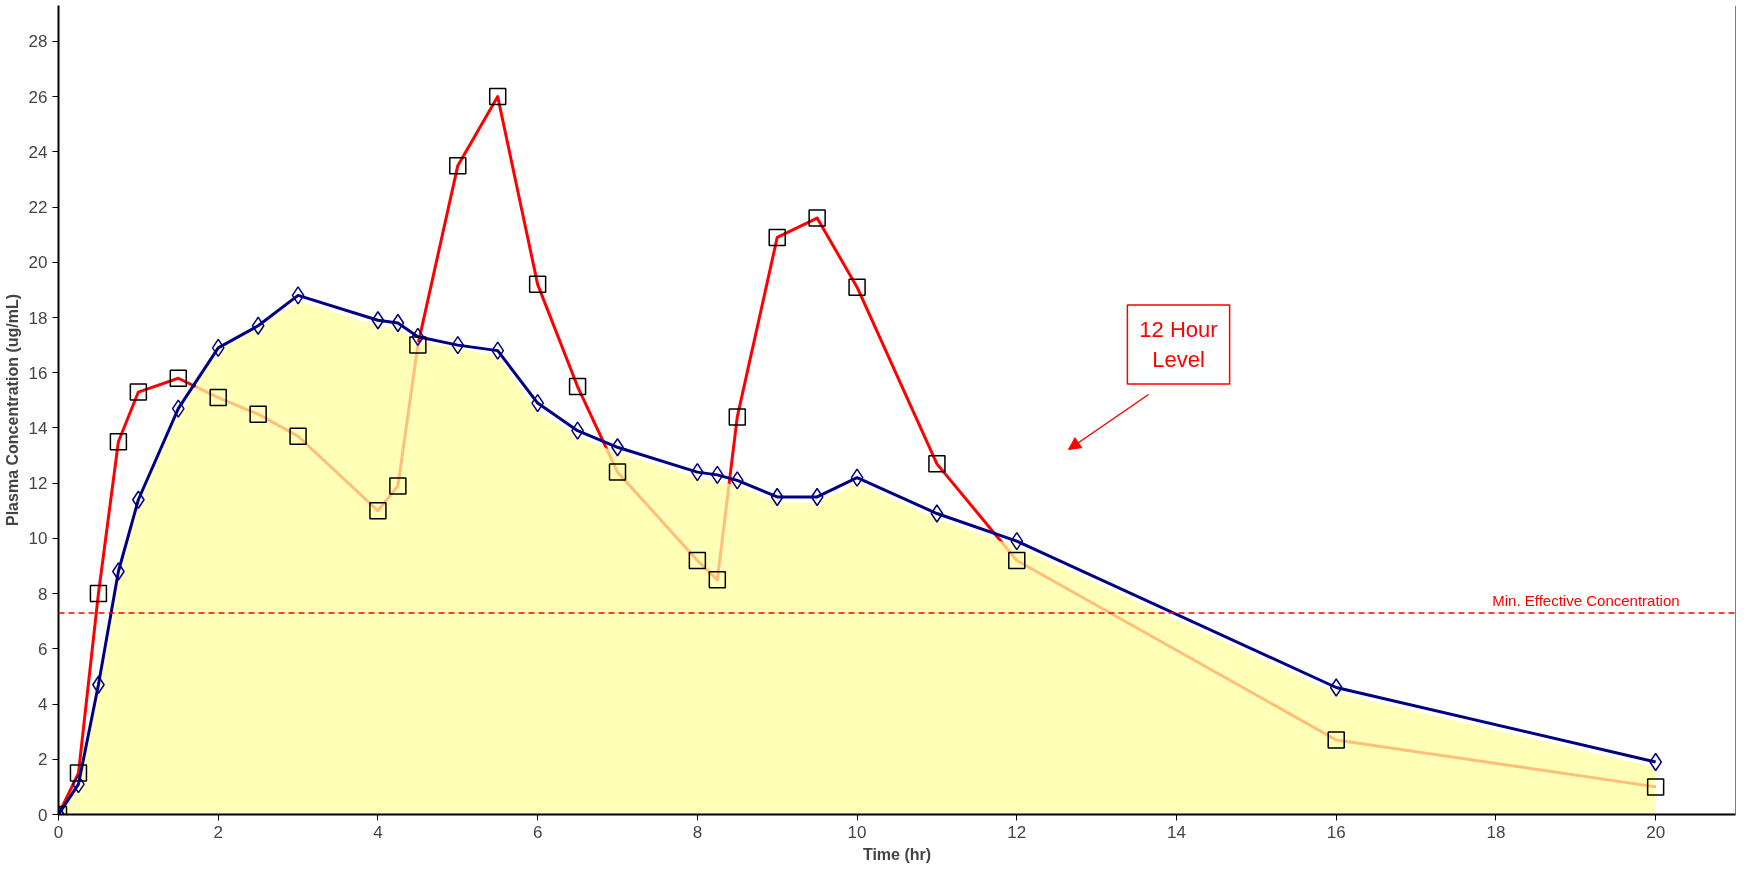  What do you see at coordinates (697, 832) in the screenshot?
I see `x-tick-label: 8` at bounding box center [697, 832].